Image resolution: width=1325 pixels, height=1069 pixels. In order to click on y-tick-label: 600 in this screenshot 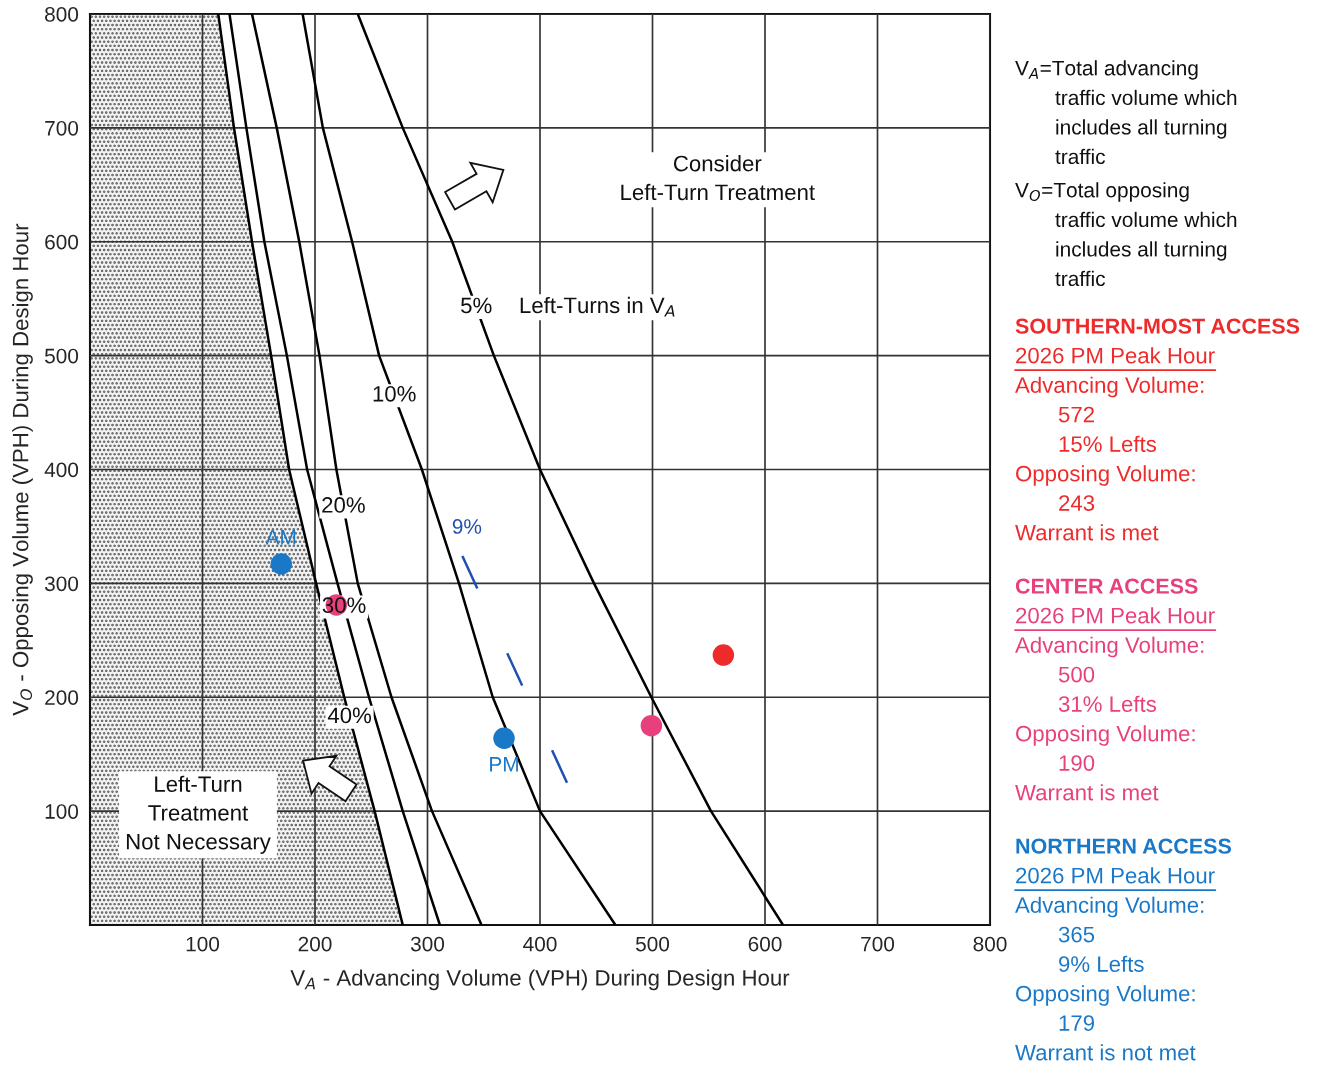, I will do `click(62, 242)`.